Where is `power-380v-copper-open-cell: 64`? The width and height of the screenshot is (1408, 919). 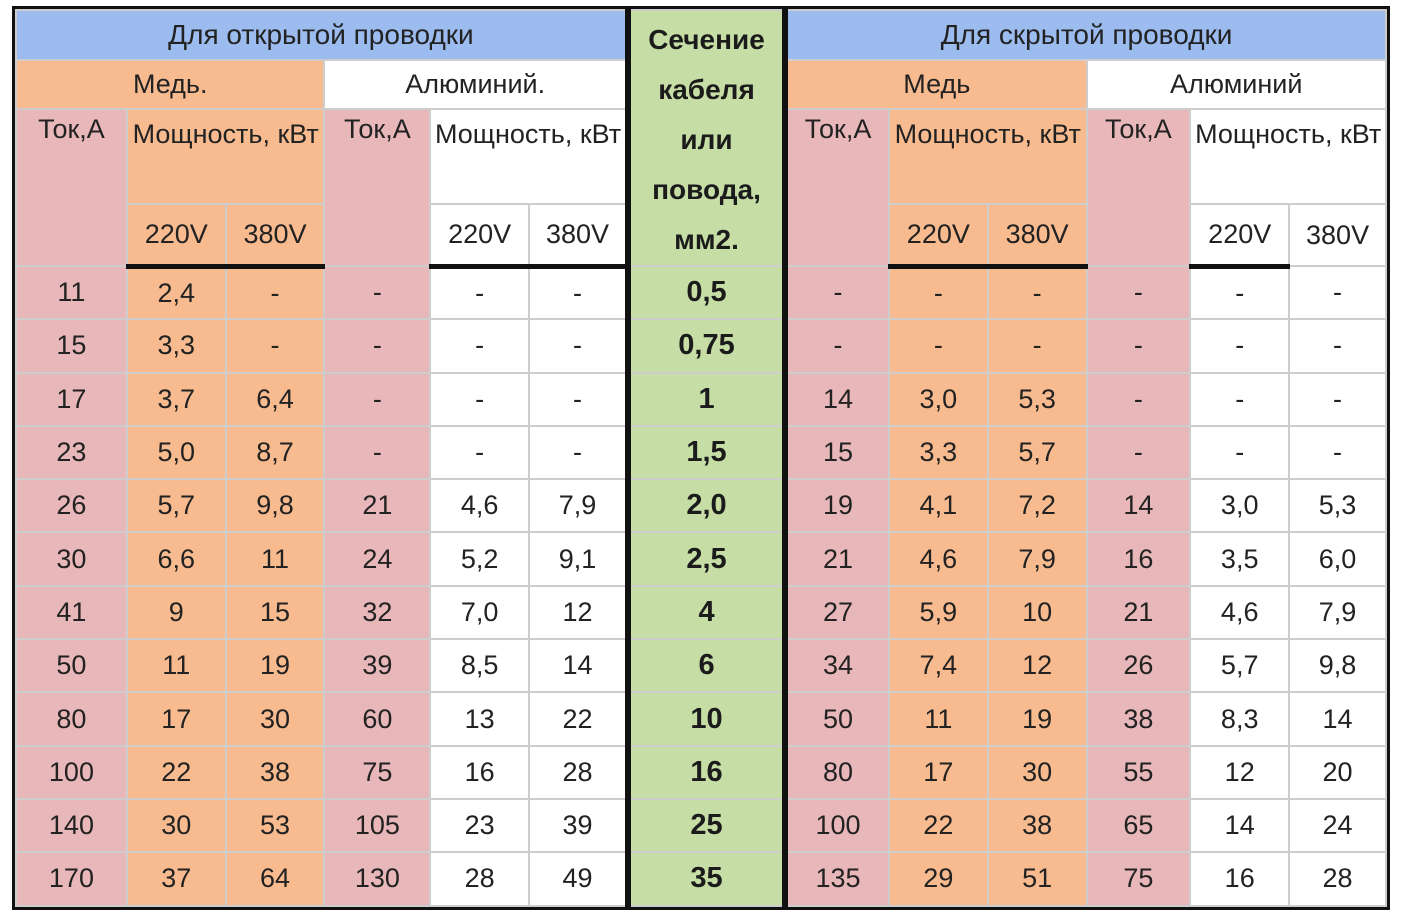
power-380v-copper-open-cell: 64 is located at coordinates (275, 879).